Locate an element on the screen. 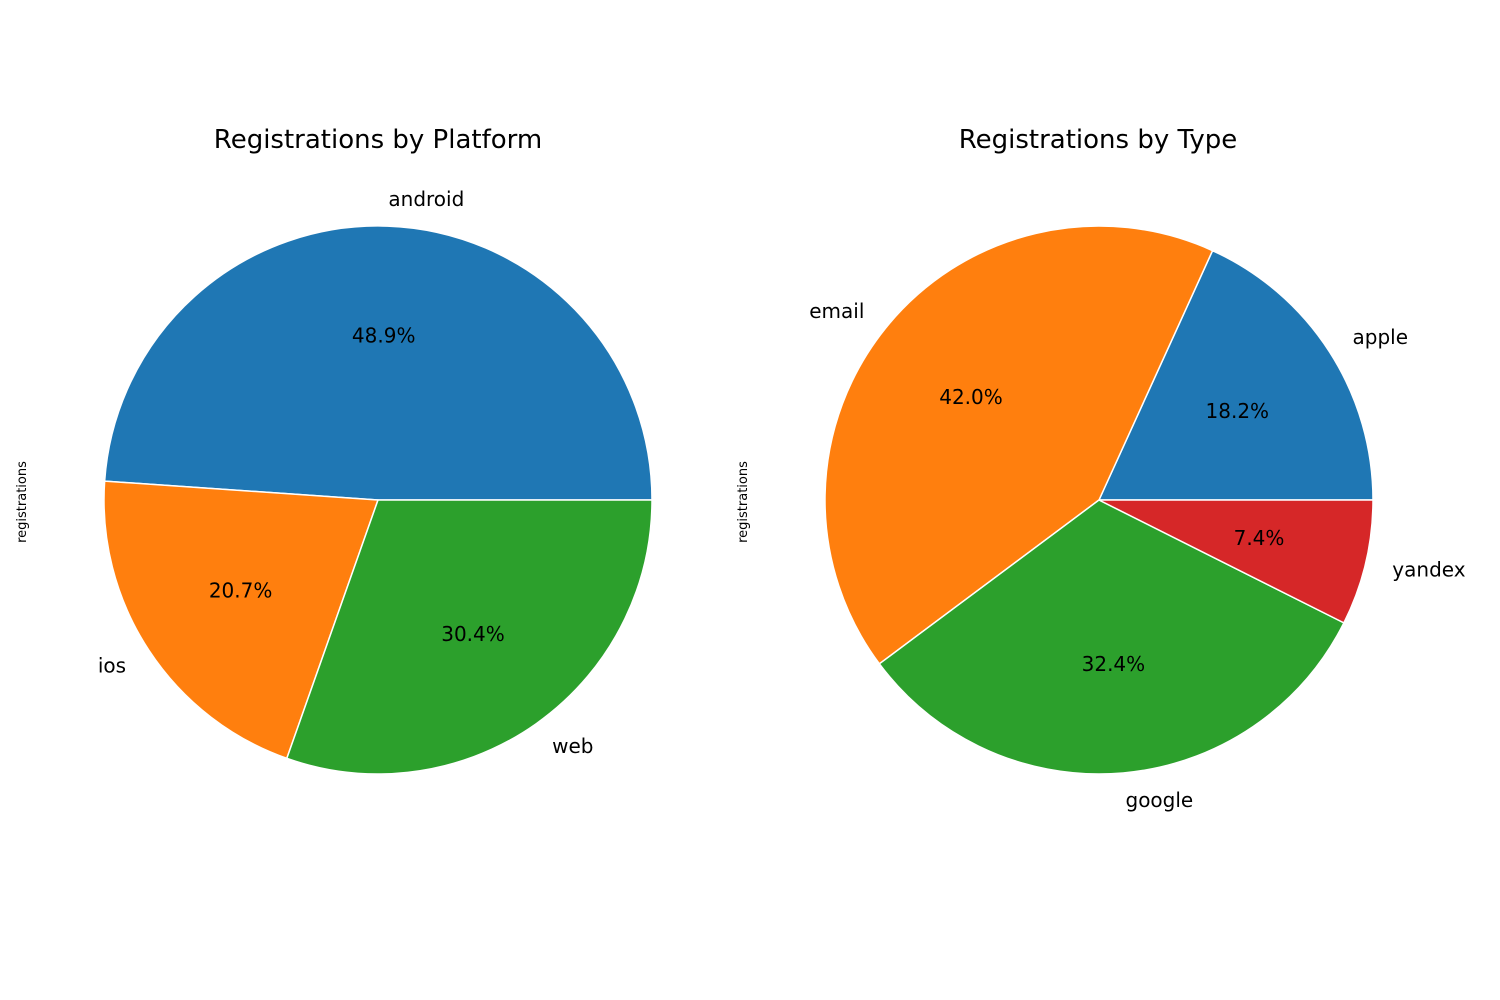  pie-slice-web is located at coordinates (469, 637).